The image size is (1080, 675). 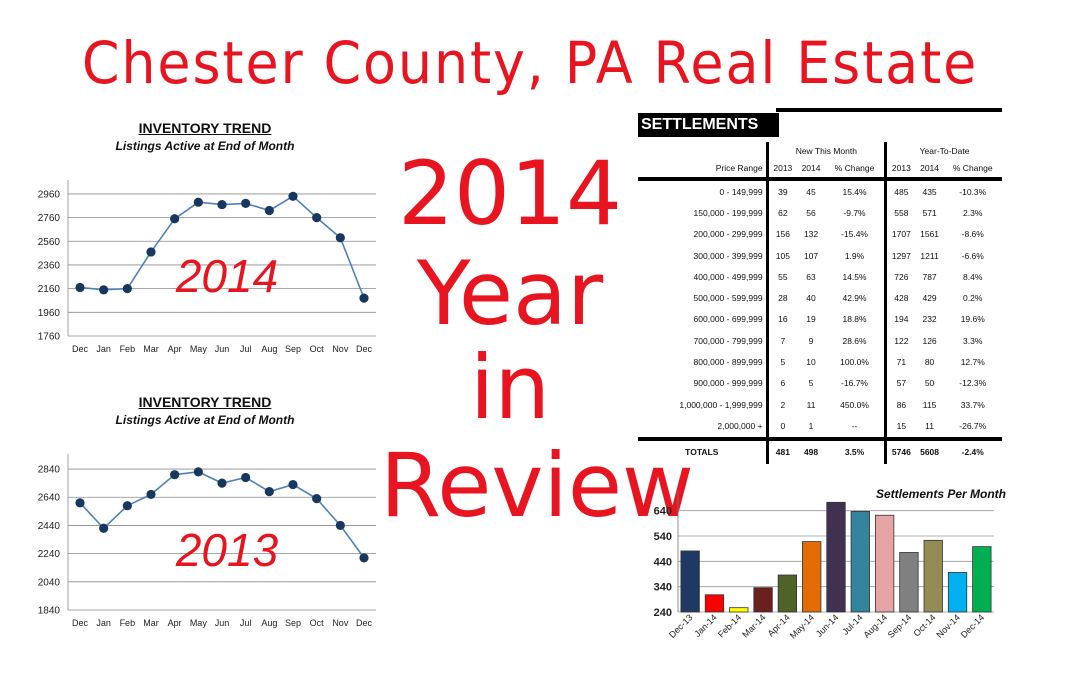 What do you see at coordinates (49, 265) in the screenshot?
I see `y-tick-label: 2360` at bounding box center [49, 265].